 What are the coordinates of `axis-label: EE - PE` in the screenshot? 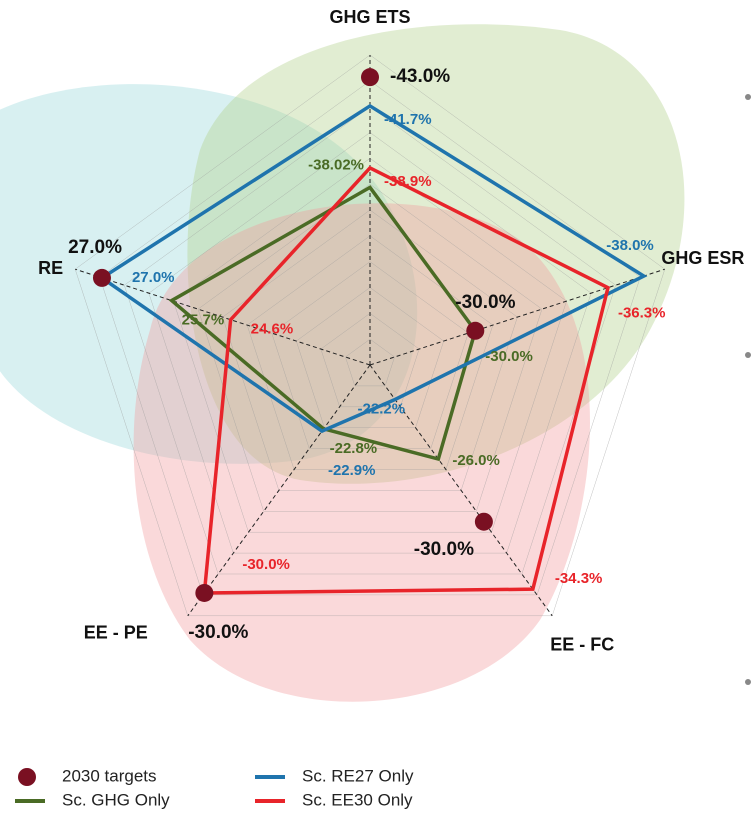 It's located at (116, 633).